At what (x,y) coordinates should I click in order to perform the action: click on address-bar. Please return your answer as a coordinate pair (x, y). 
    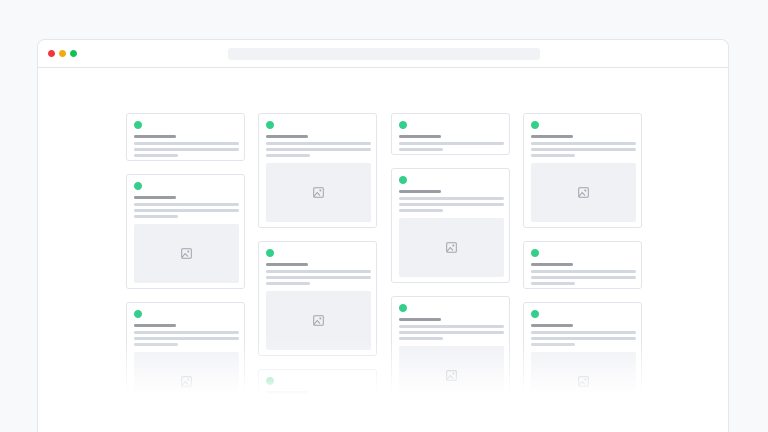
    Looking at the image, I should click on (384, 54).